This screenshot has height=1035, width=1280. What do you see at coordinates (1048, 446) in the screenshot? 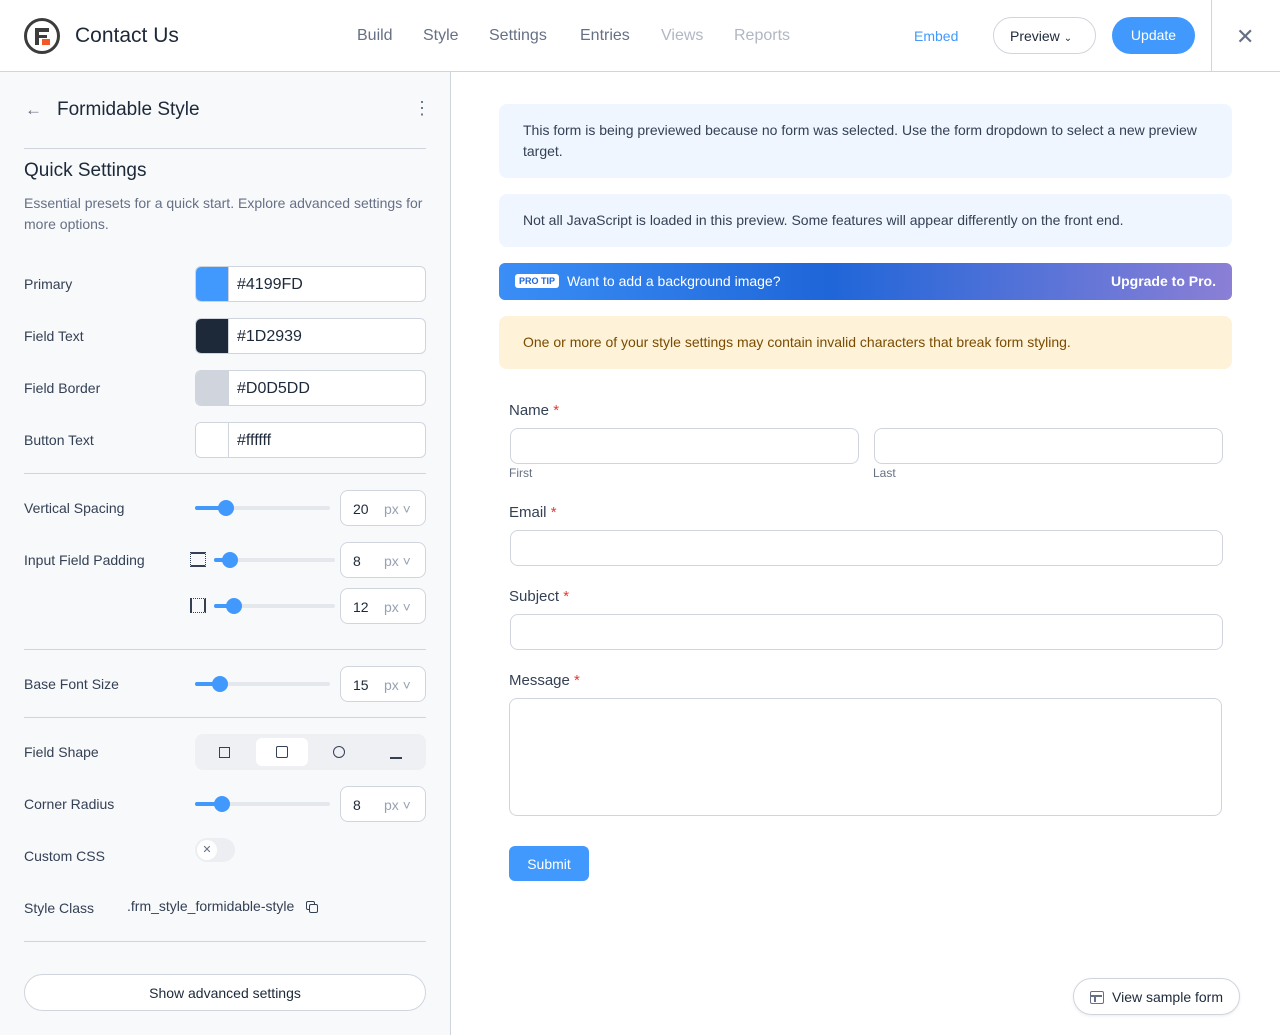
I see `last-name-input` at bounding box center [1048, 446].